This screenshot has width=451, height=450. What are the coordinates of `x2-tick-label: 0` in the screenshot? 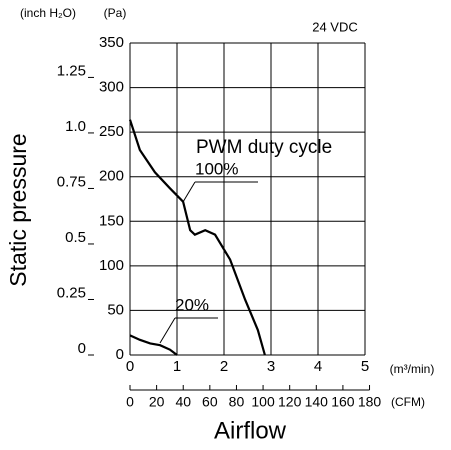 It's located at (130, 402).